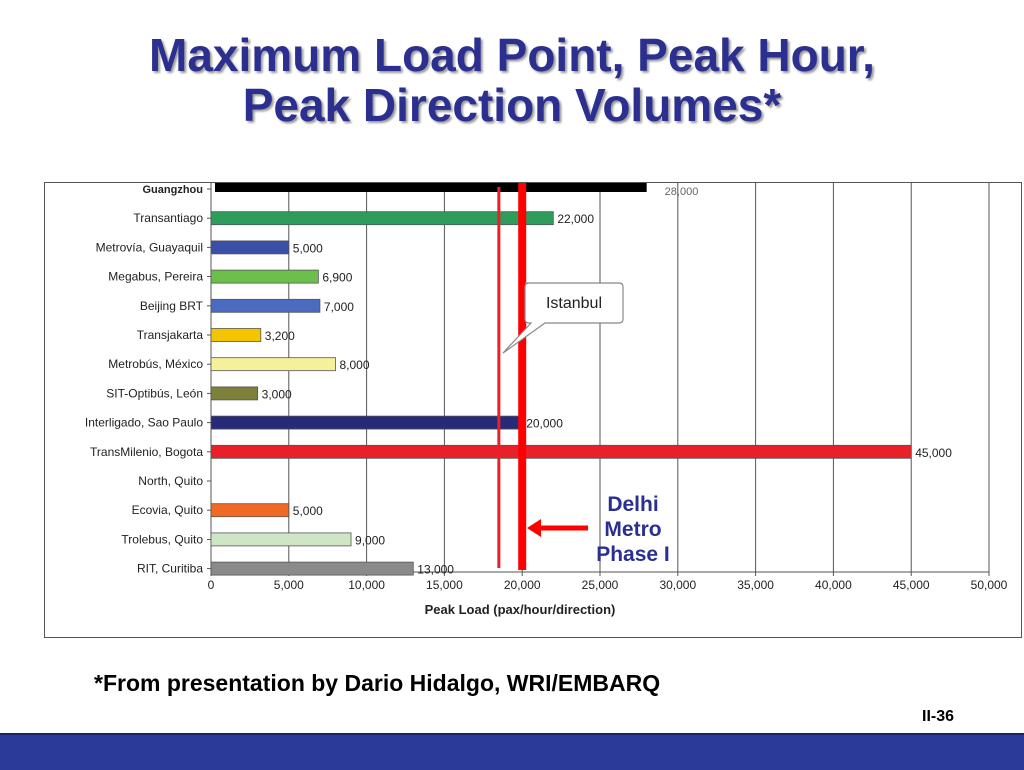  What do you see at coordinates (633, 554) in the screenshot?
I see `delhi-metro-label: Phase I` at bounding box center [633, 554].